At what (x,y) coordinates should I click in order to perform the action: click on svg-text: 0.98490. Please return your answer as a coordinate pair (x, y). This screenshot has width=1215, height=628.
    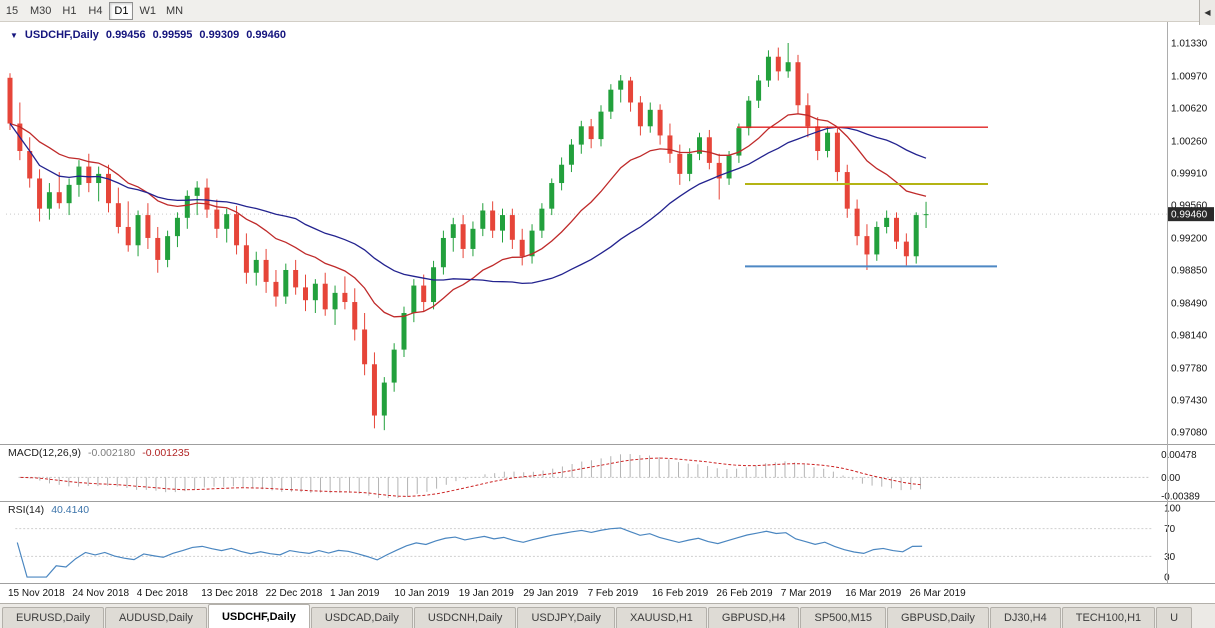
    Looking at the image, I should click on (1189, 303).